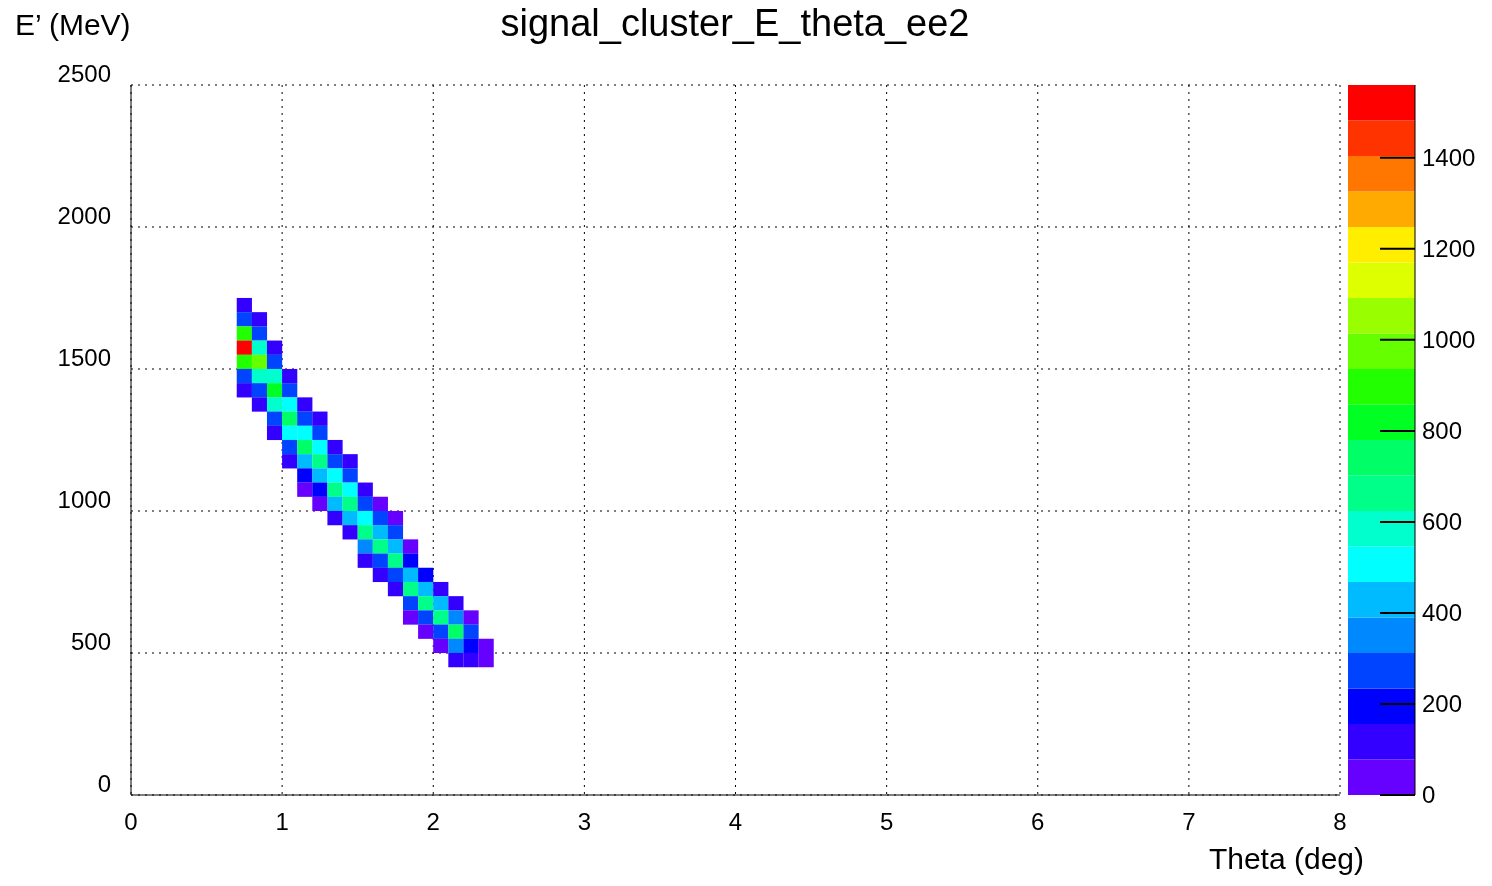 The height and width of the screenshot is (886, 1492). Describe the element at coordinates (1442, 612) in the screenshot. I see `color-bar-label: 400` at that location.